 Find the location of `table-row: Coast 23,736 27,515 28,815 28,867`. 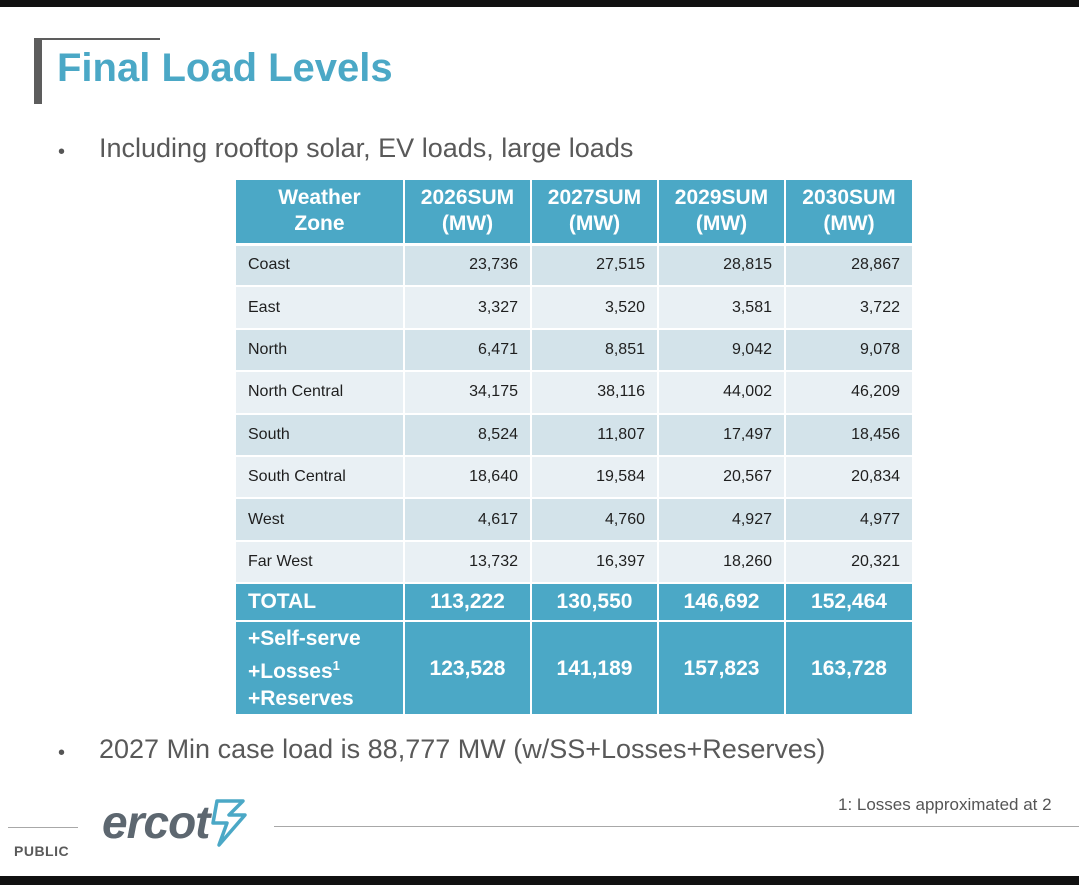

table-row: Coast 23,736 27,515 28,815 28,867 is located at coordinates (574, 266).